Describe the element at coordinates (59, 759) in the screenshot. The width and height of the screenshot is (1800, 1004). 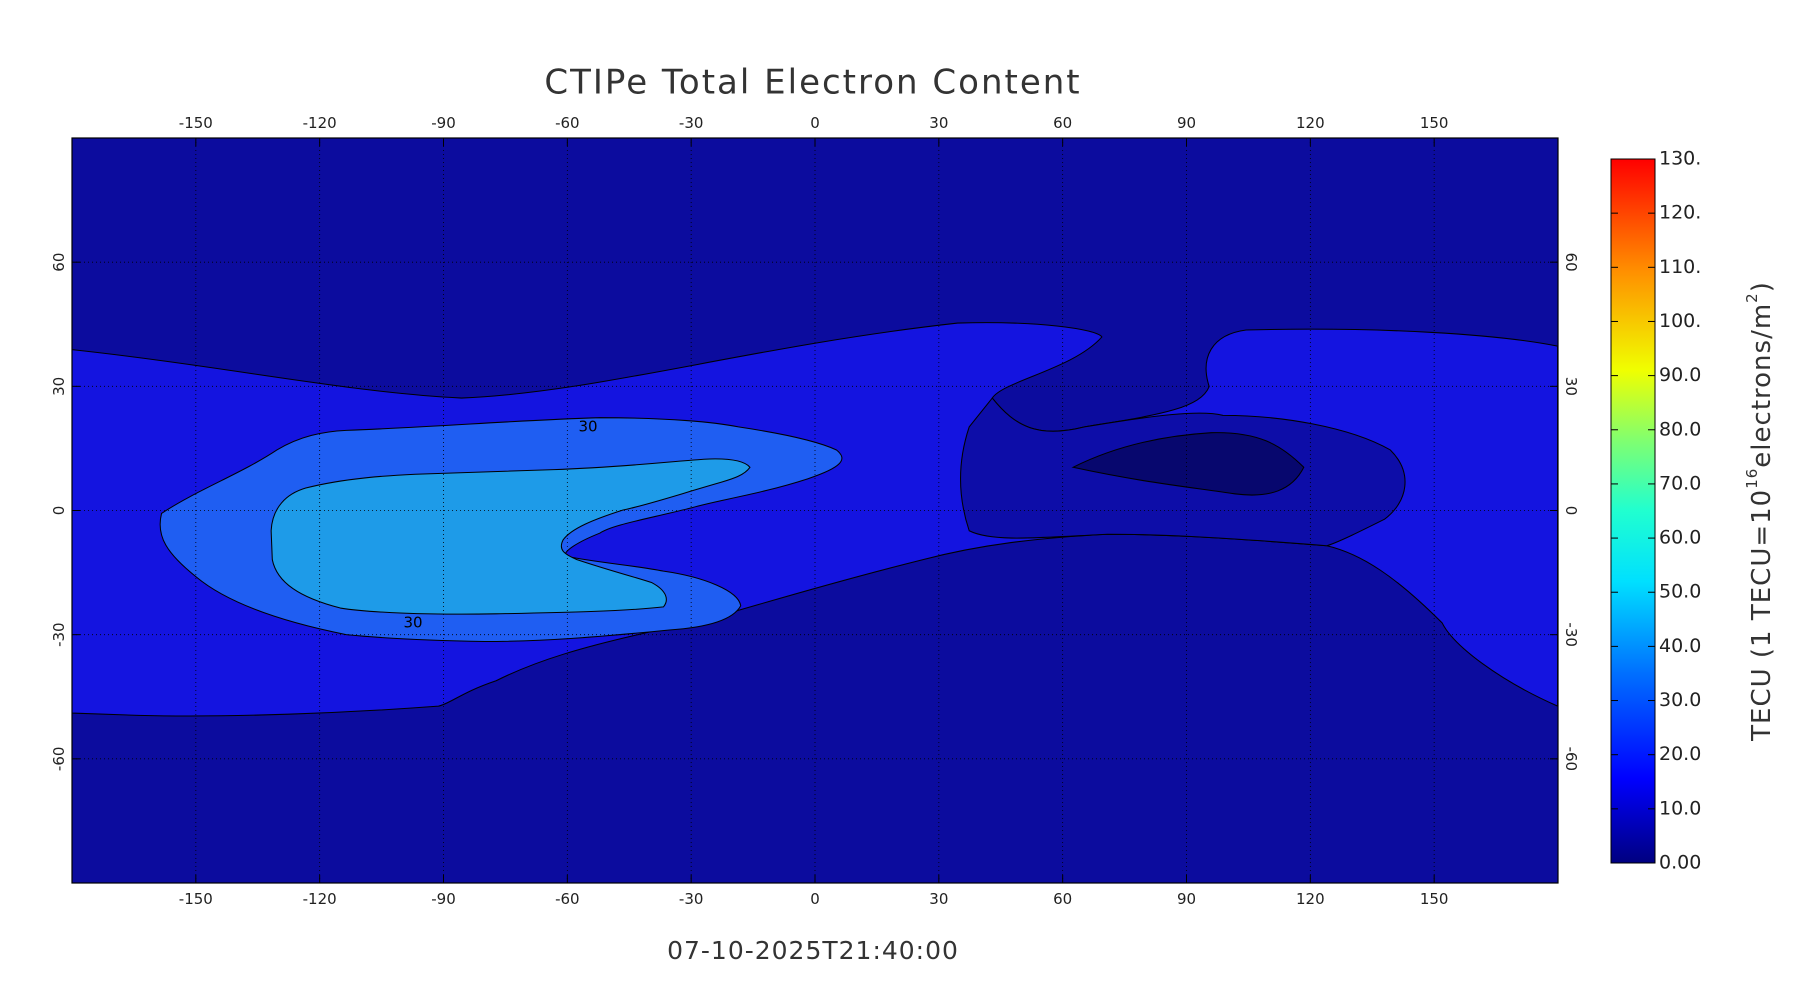
I see `y-tick-label-left: -60` at that location.